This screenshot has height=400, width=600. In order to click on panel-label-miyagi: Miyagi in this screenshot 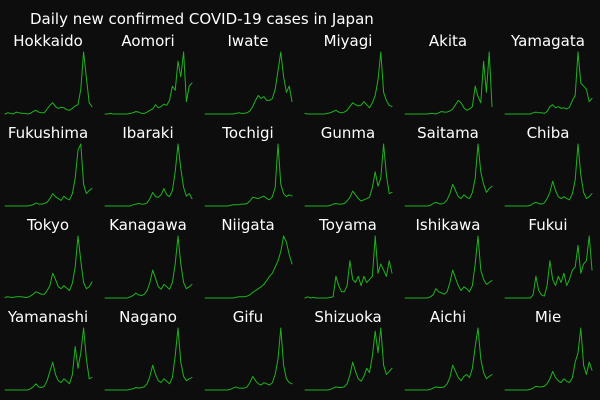, I will do `click(348, 41)`.